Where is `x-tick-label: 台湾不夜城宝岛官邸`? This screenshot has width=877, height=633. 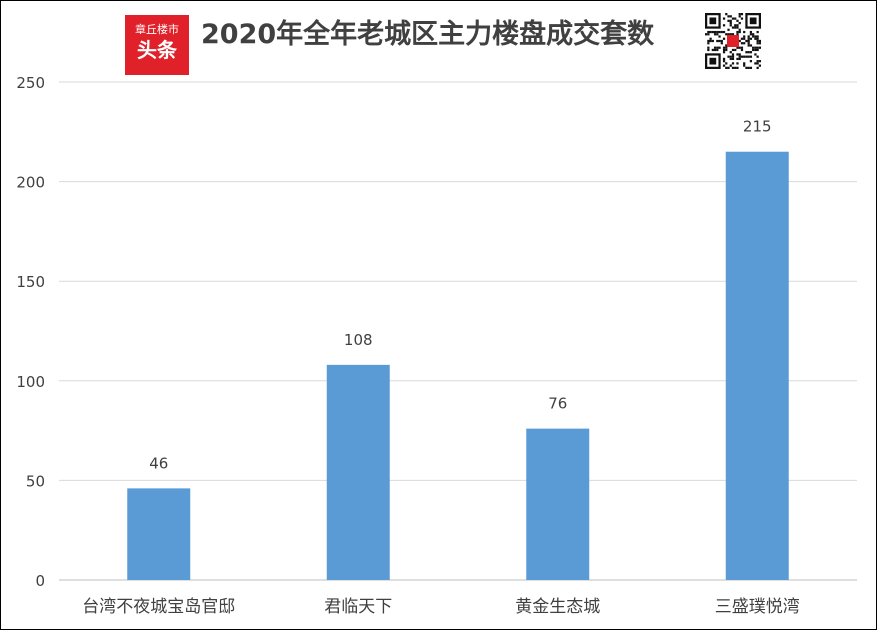
x-tick-label: 台湾不夜城宝岛官邸 is located at coordinates (158, 607).